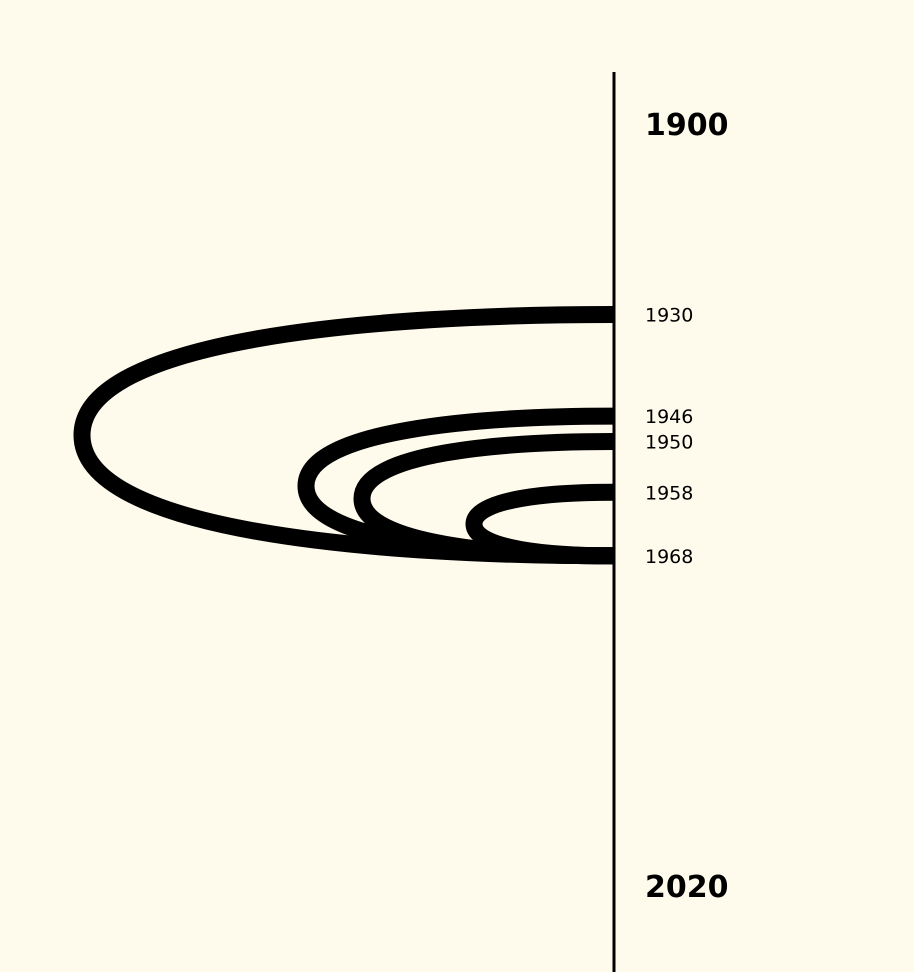 The height and width of the screenshot is (972, 914). Describe the element at coordinates (669, 493) in the screenshot. I see `event-label-1958: 1958` at that location.